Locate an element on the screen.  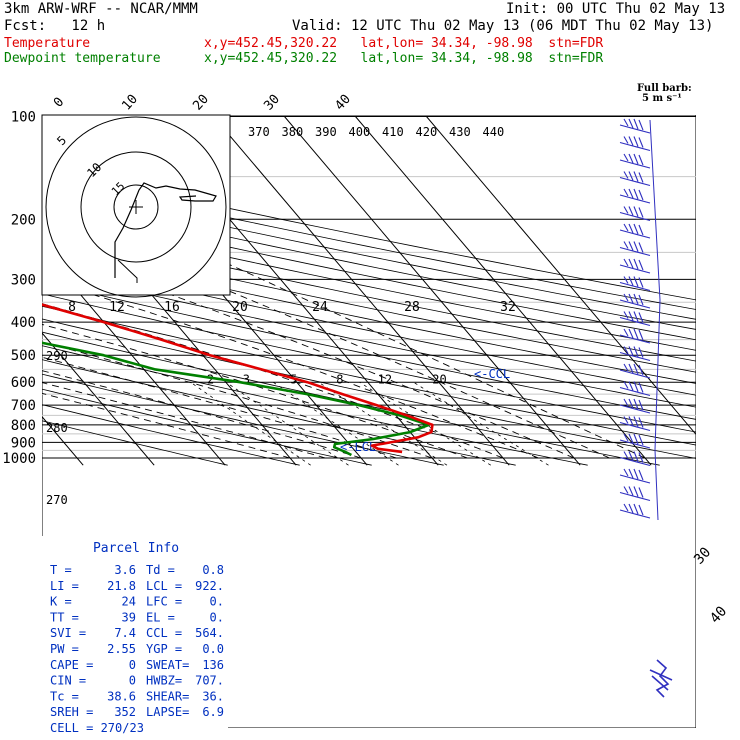
temperature-tick-label: 40 is located at coordinates (343, 103).